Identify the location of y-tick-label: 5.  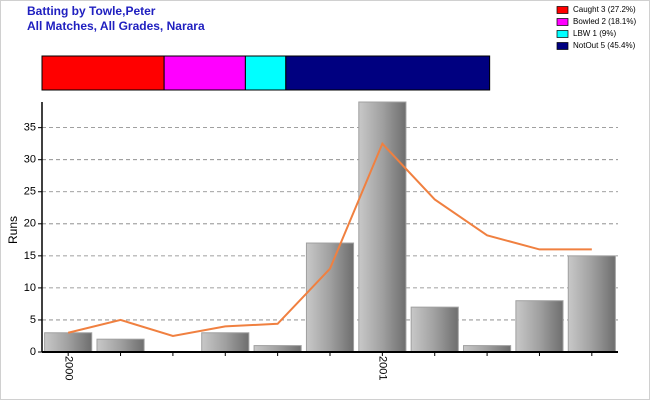
(33, 320).